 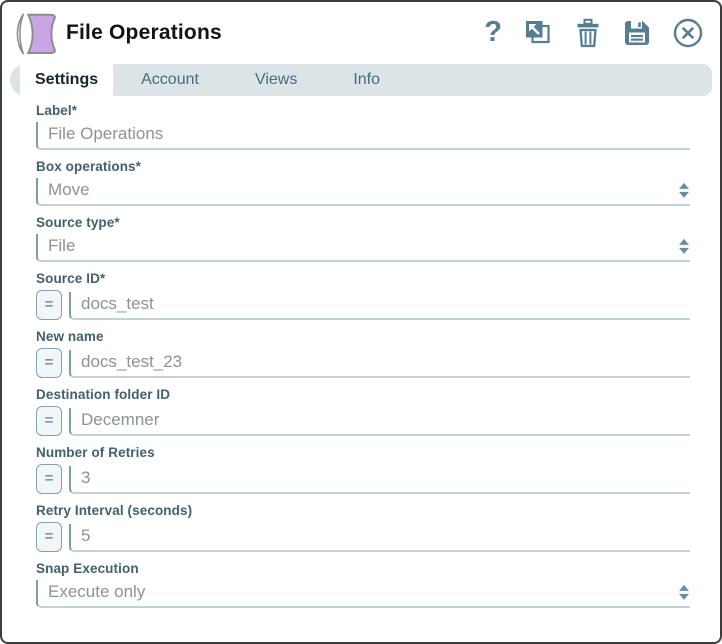 I want to click on tab-bar: Settings Account Views Info, so click(x=361, y=80).